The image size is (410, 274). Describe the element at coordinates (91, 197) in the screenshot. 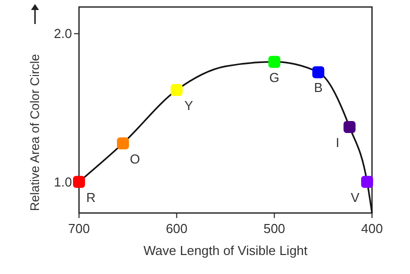

I see `annotation: R` at that location.